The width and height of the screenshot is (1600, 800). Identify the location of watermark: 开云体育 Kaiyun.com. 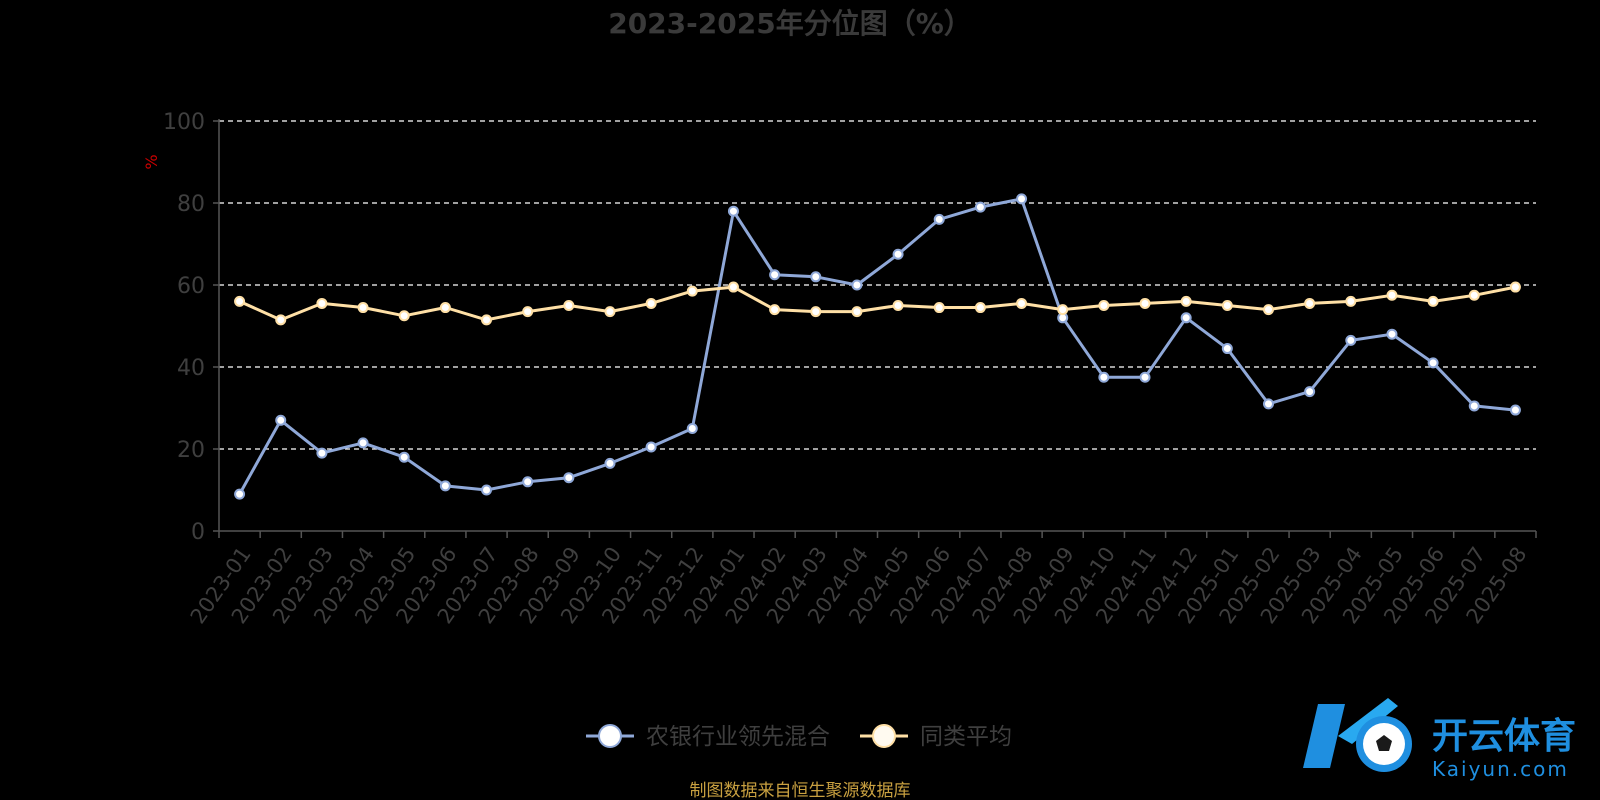
(1439, 739).